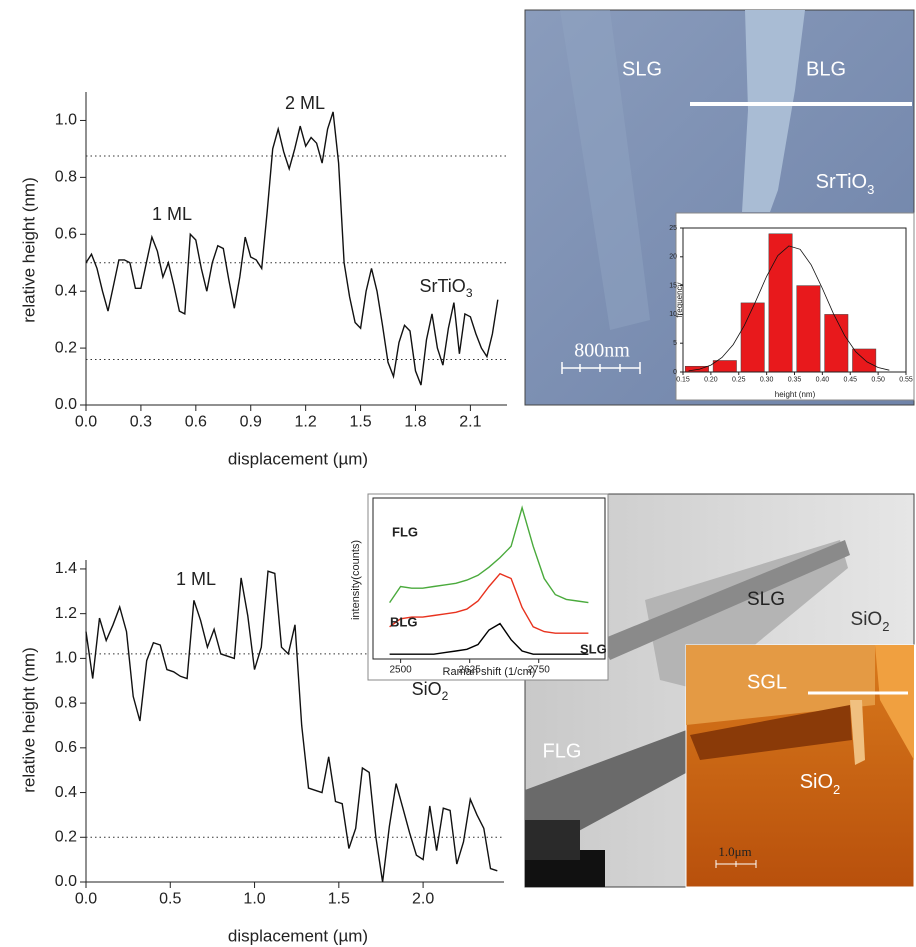 The height and width of the screenshot is (947, 916). What do you see at coordinates (400, 670) in the screenshot?
I see `x-tick-label: 2500` at bounding box center [400, 670].